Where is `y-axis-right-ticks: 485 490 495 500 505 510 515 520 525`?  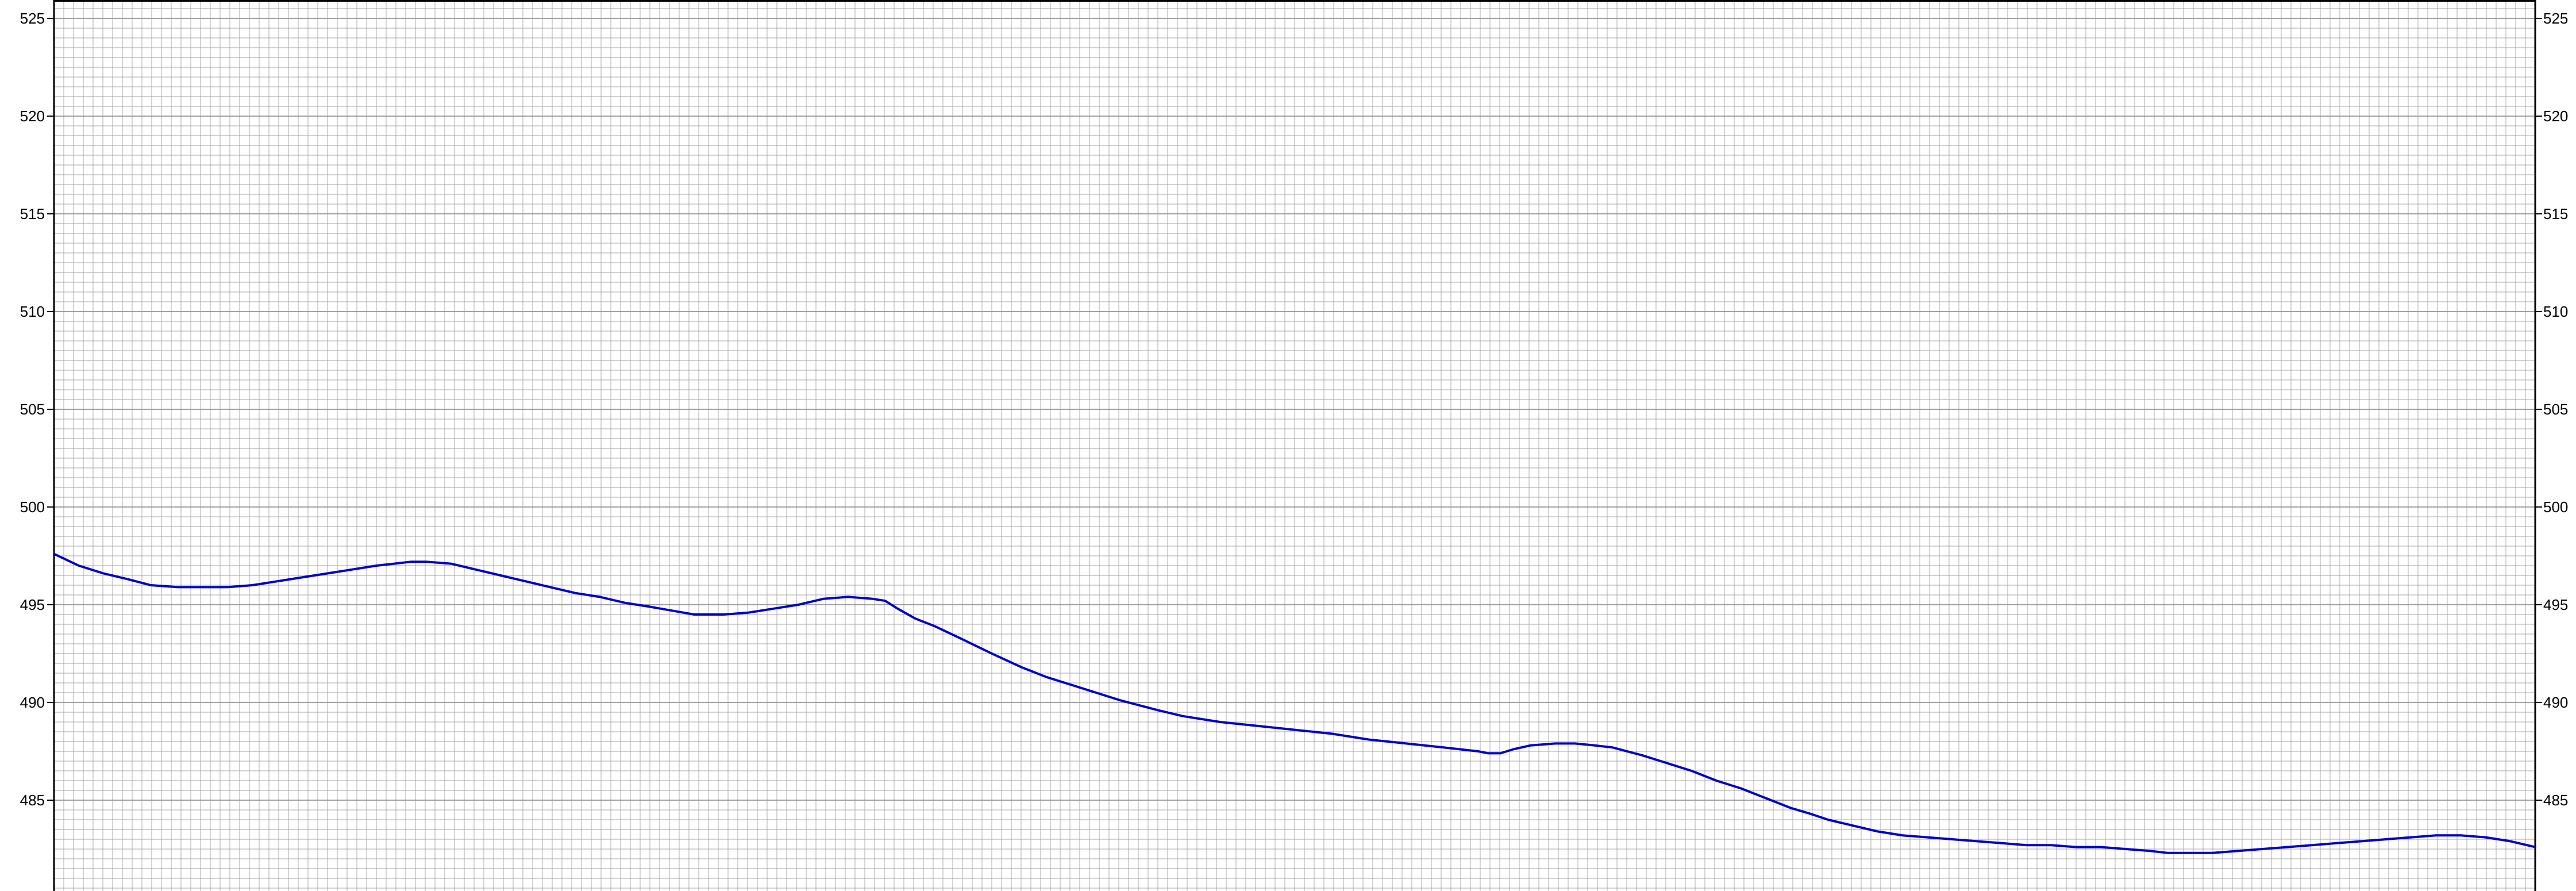 y-axis-right-ticks: 485 490 495 500 505 510 515 520 525 is located at coordinates (2551, 409).